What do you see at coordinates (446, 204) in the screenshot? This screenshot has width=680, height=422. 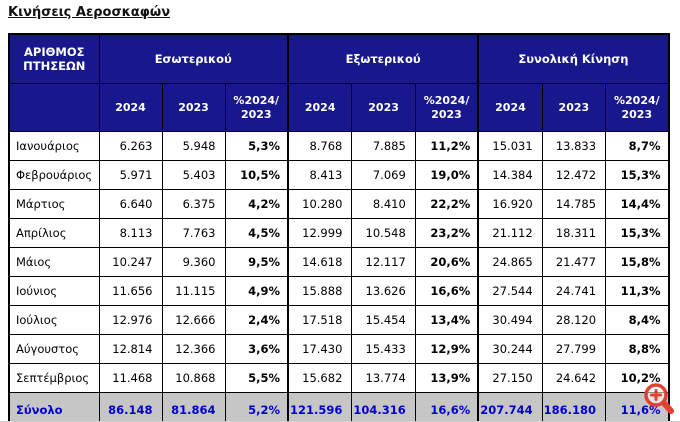 I see `percent-cell: 22,2%` at bounding box center [446, 204].